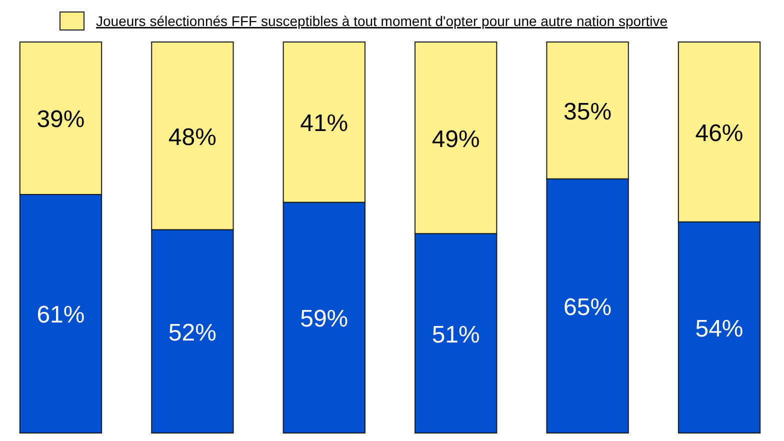 This screenshot has height=441, width=784. What do you see at coordinates (588, 112) in the screenshot?
I see `data-label: 35%` at bounding box center [588, 112].